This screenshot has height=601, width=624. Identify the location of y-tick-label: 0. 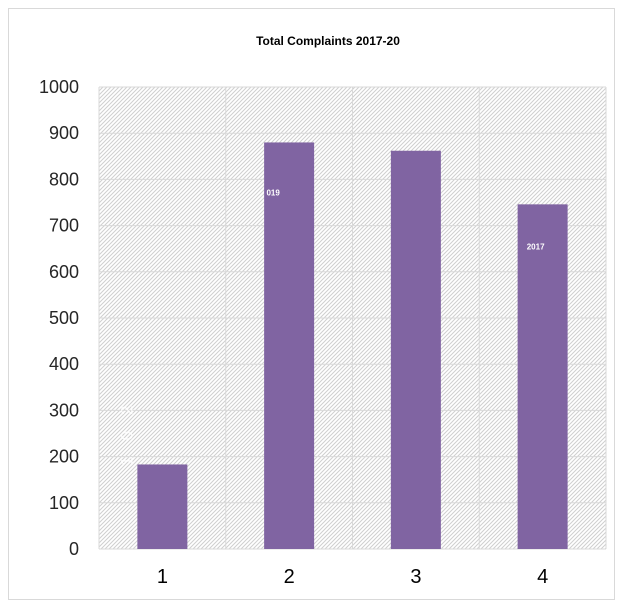
(74, 549).